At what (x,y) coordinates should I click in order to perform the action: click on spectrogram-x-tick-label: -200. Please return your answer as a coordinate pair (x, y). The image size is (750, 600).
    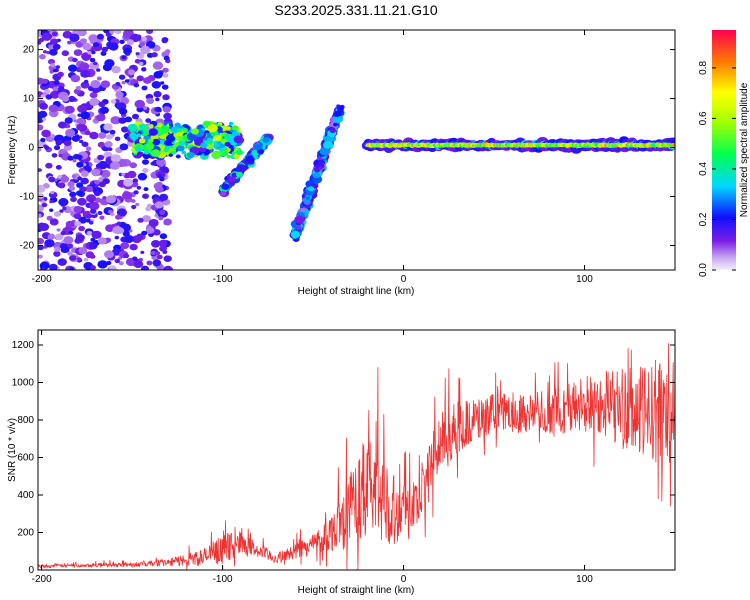
    Looking at the image, I should click on (42, 279).